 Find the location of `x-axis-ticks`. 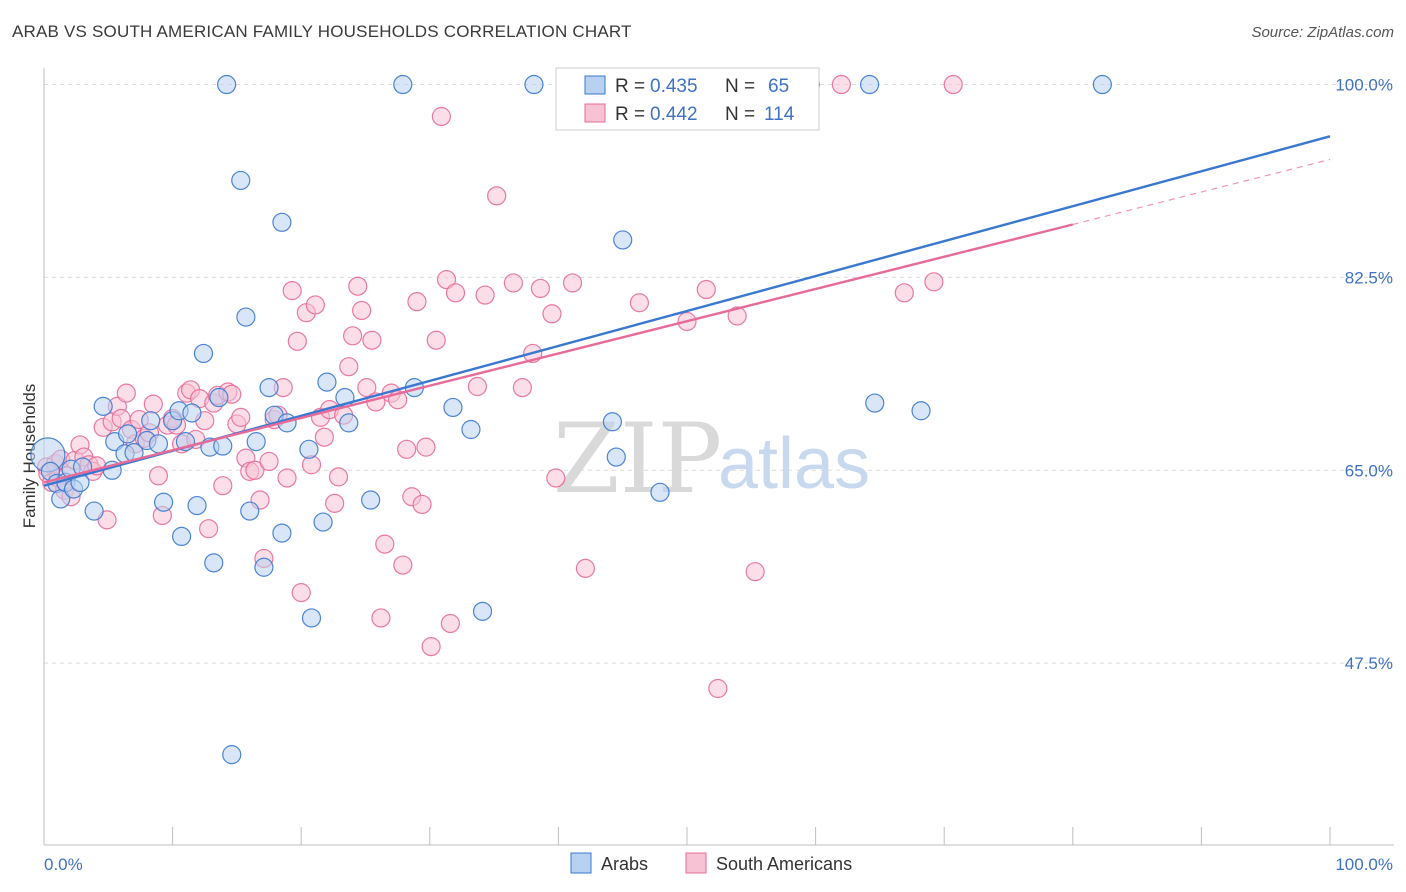

x-axis-ticks is located at coordinates (751, 836).